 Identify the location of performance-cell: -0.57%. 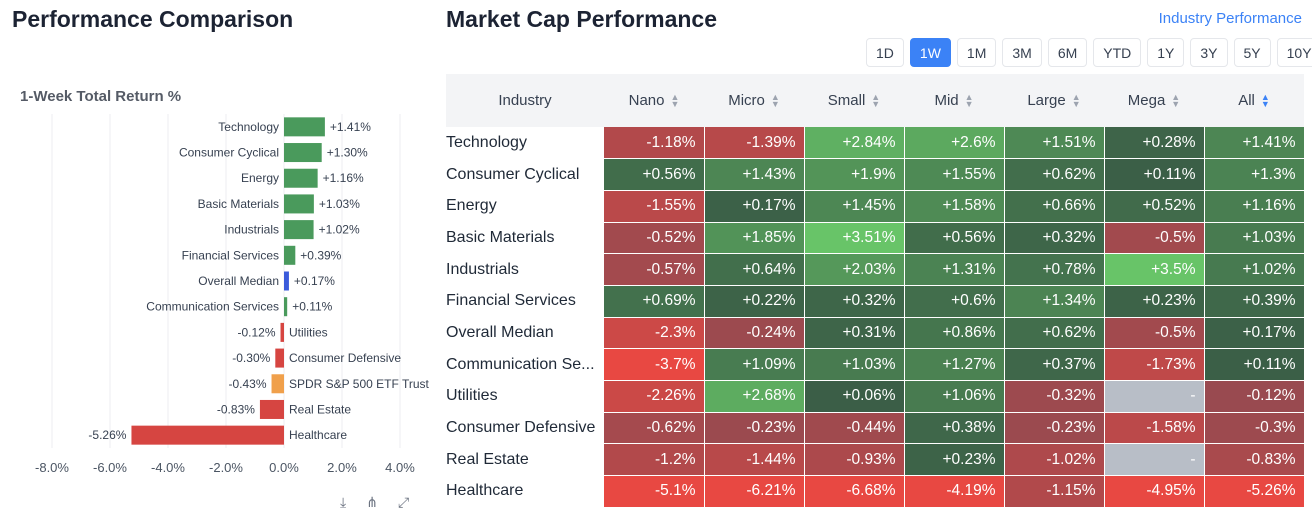
(654, 269).